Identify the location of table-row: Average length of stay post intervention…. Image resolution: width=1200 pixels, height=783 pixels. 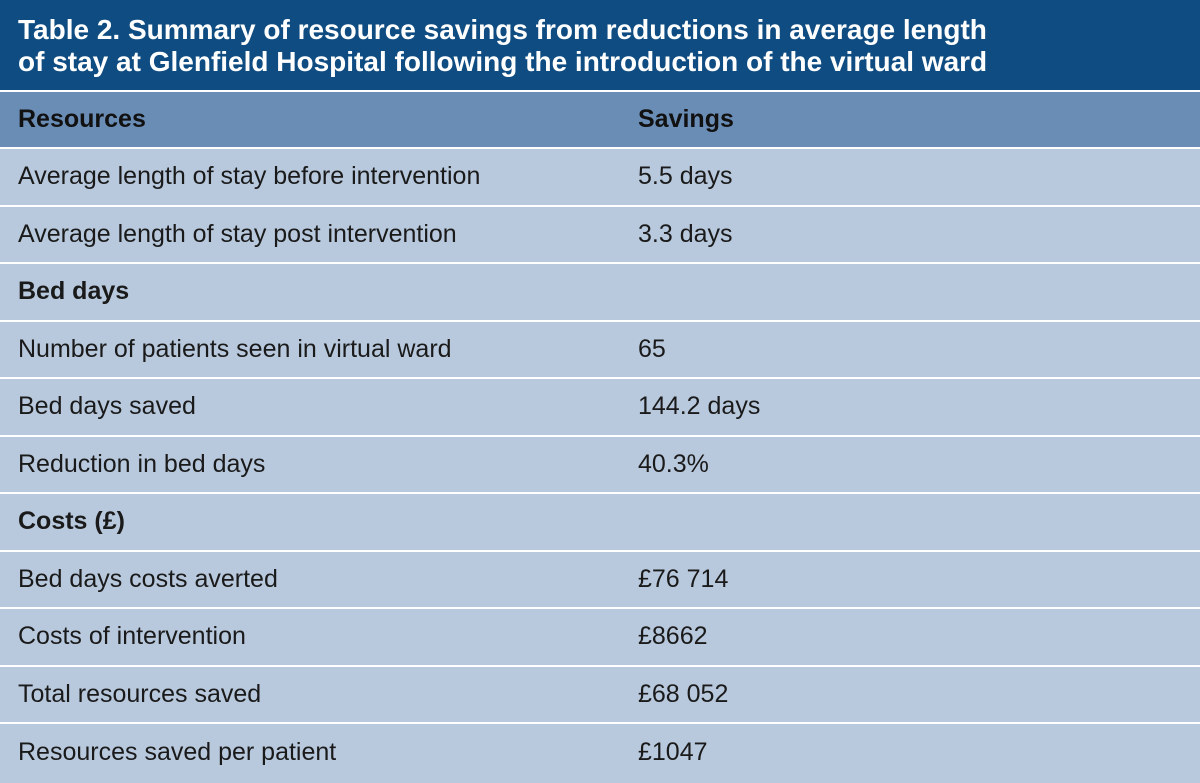
(600, 235).